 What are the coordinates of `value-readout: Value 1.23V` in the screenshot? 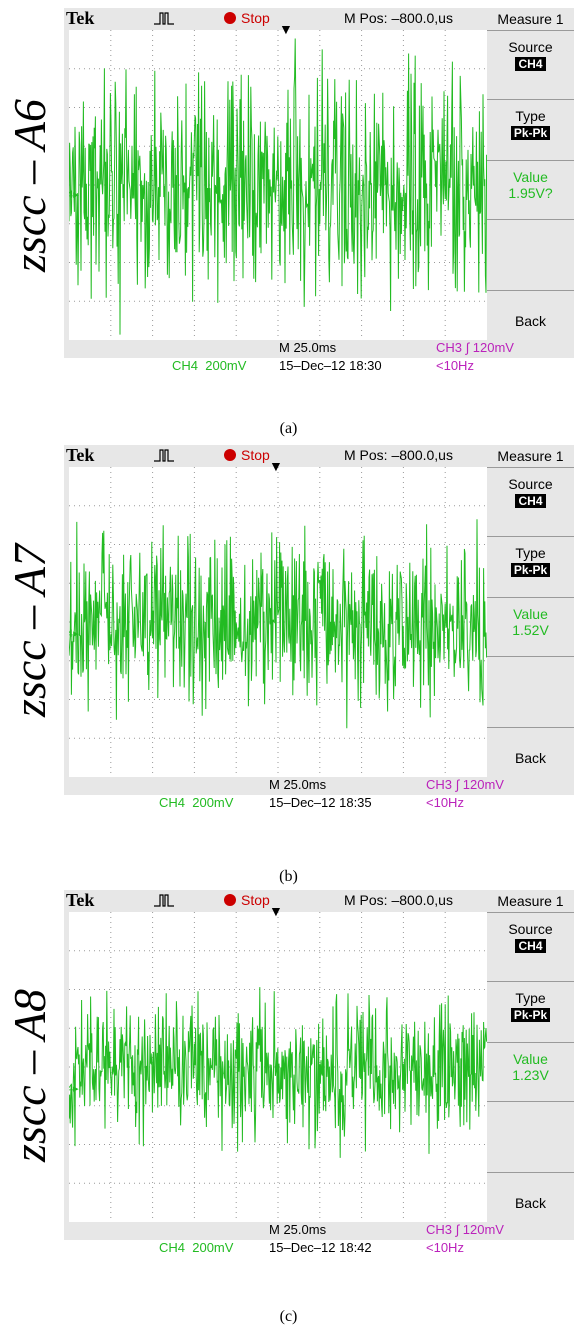 It's located at (530, 1071).